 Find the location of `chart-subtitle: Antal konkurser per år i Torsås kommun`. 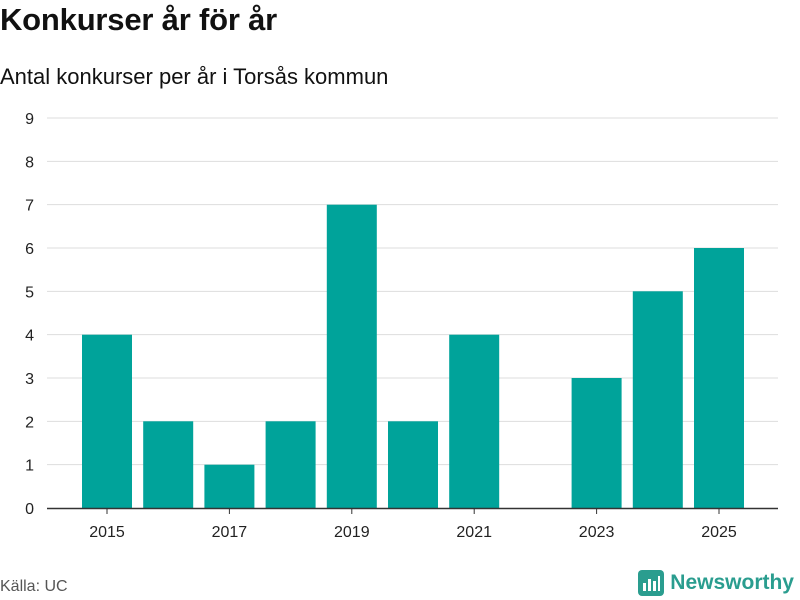

chart-subtitle: Antal konkurser per år i Torsås kommun is located at coordinates (194, 76).